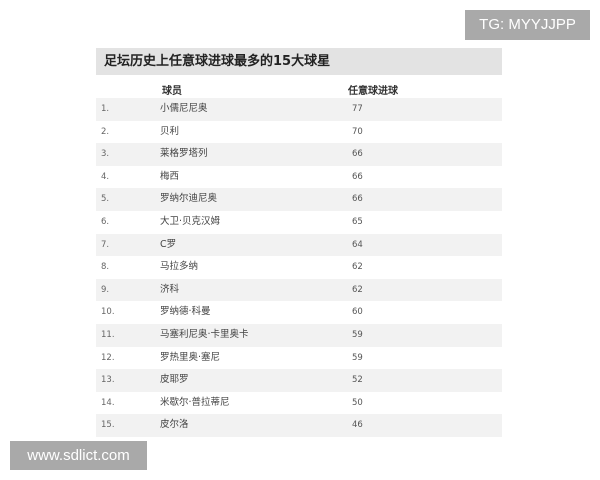  What do you see at coordinates (299, 88) in the screenshot?
I see `table-header: 球员 任意球进球` at bounding box center [299, 88].